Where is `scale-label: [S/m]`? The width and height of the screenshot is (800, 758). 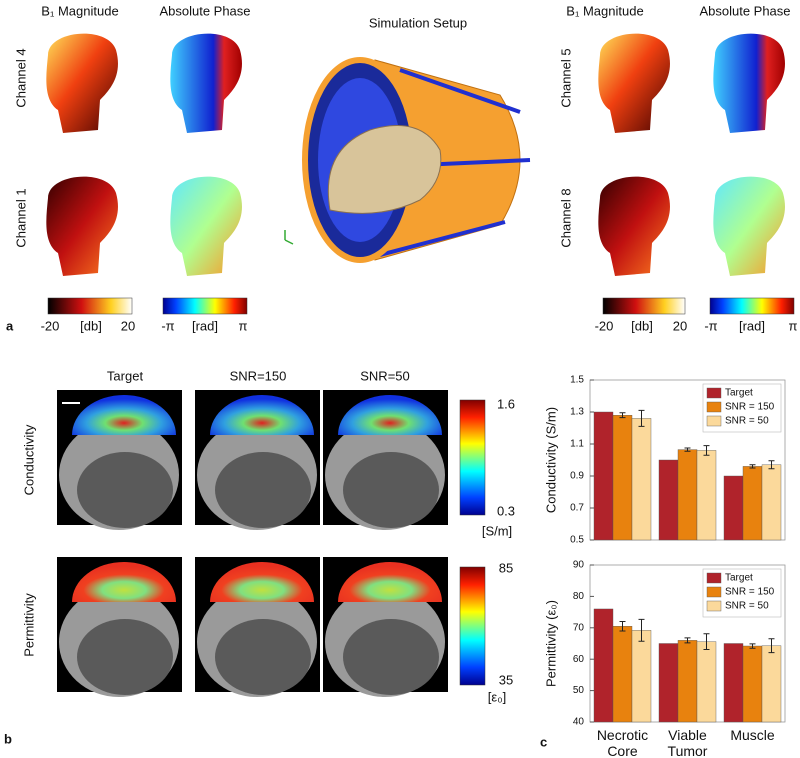
scale-label: [S/m] is located at coordinates (497, 530).